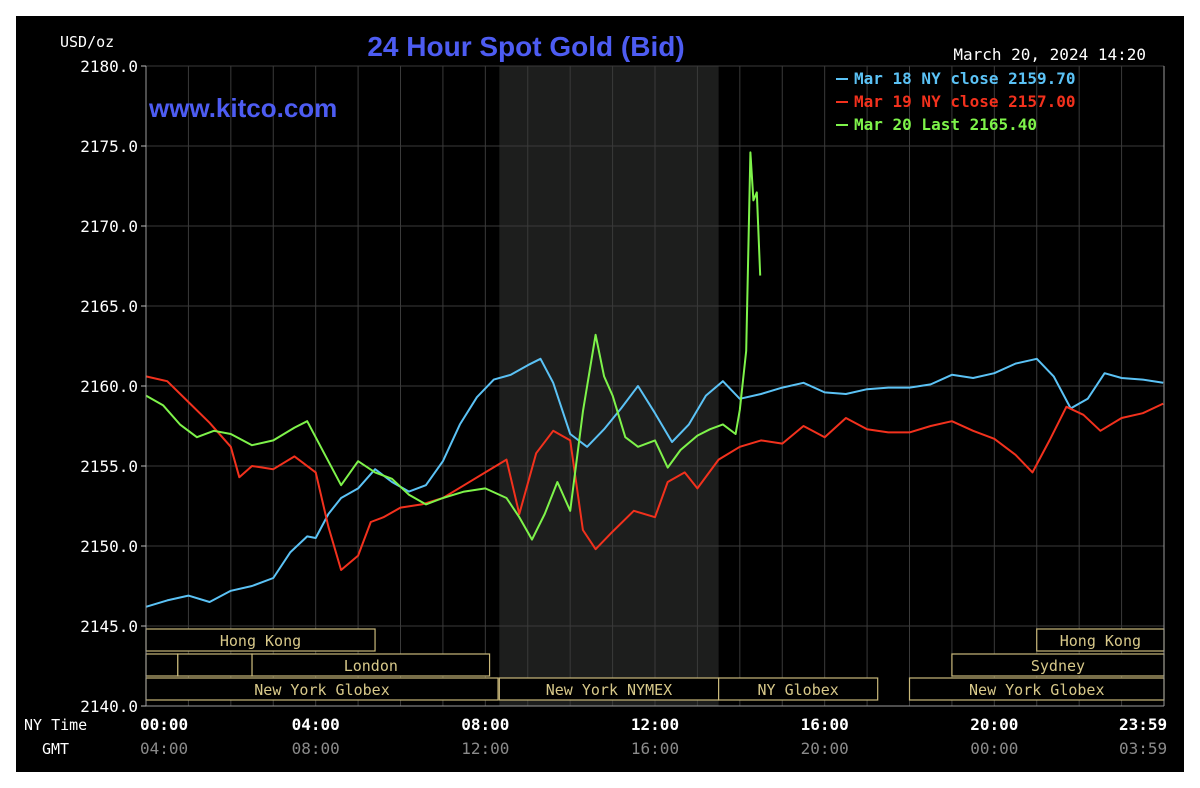  What do you see at coordinates (965, 101) in the screenshot?
I see `legend-entry: Mar 19 NY close 2157.00` at bounding box center [965, 101].